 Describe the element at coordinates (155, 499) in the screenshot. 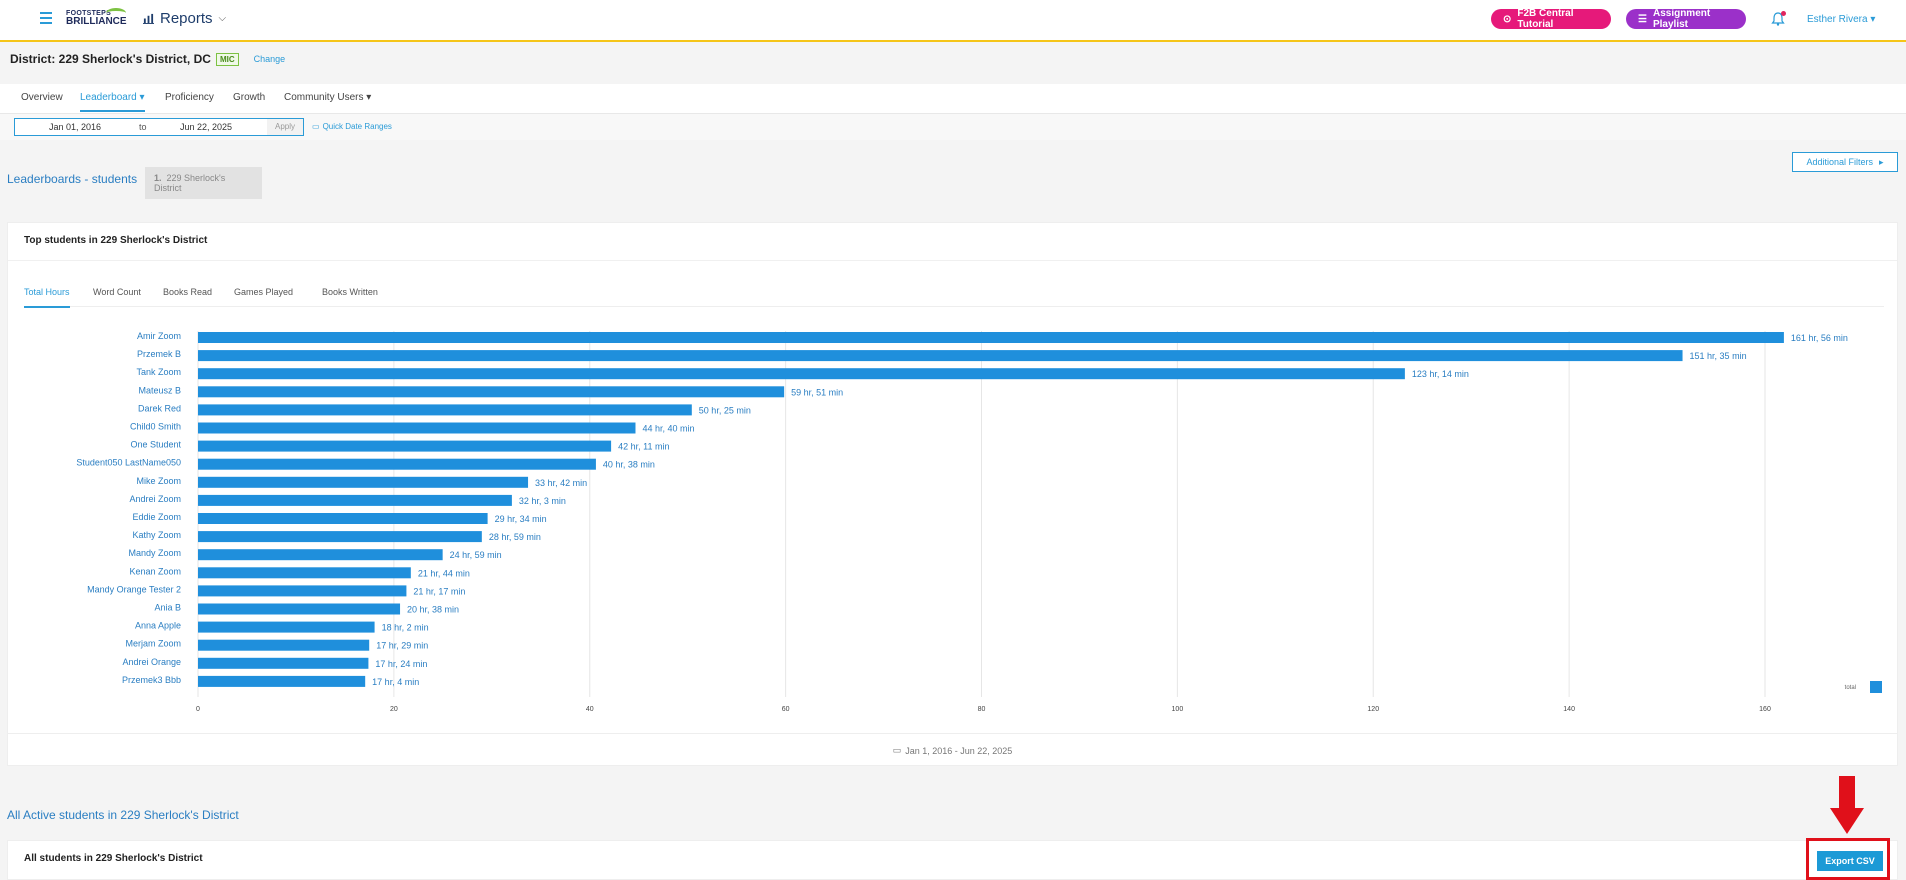

I see `student-name-label: Andrei Zoom` at that location.